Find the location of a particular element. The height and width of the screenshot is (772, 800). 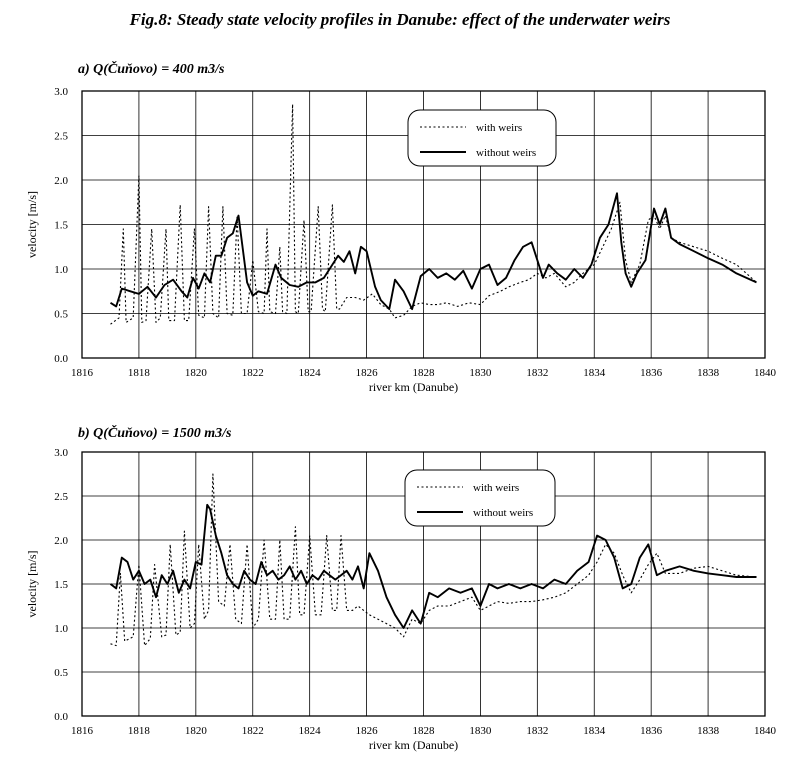

panel-b-title: b) Q(Čuňovo) = 1500 m3/s is located at coordinates (155, 433).